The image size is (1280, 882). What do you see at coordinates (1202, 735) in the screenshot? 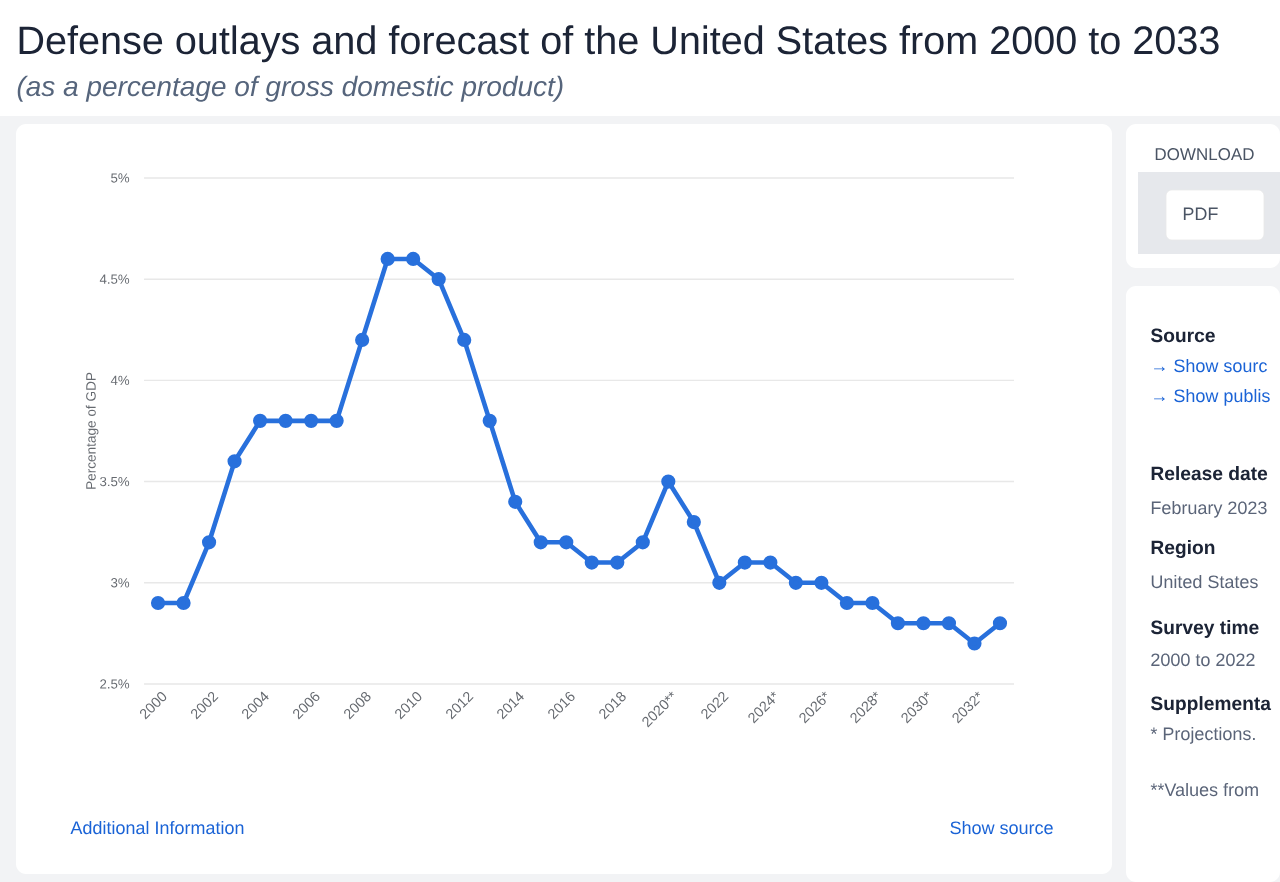
I see `text: * Projections.` at bounding box center [1202, 735].